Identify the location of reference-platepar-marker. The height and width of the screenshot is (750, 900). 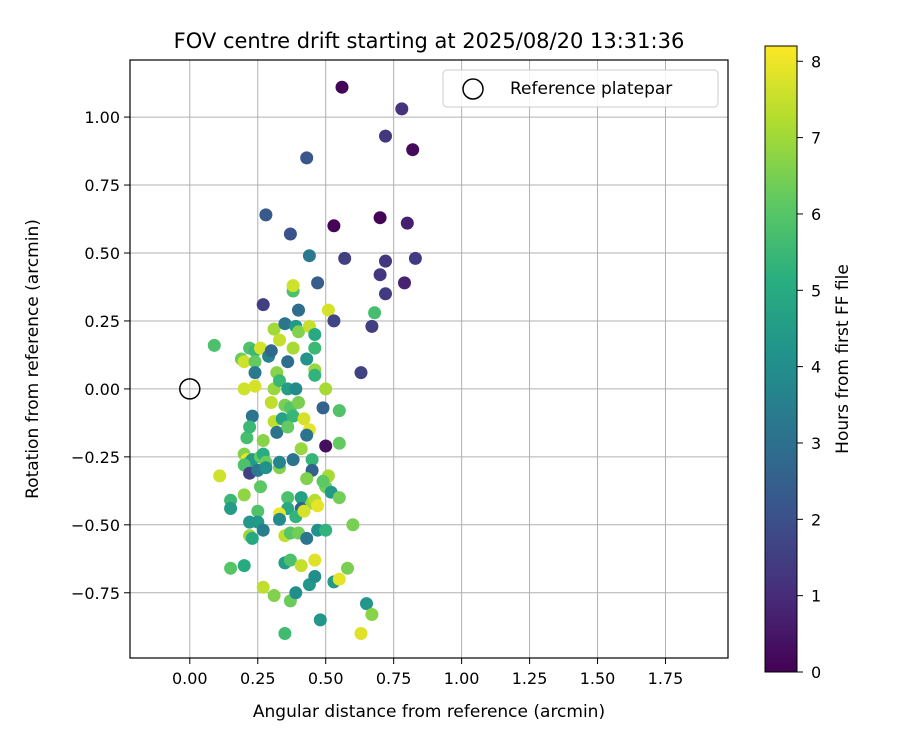
(190, 389).